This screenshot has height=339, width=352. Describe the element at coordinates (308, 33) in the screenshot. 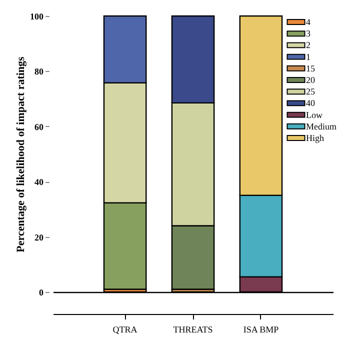

I see `legend-label: 3` at that location.